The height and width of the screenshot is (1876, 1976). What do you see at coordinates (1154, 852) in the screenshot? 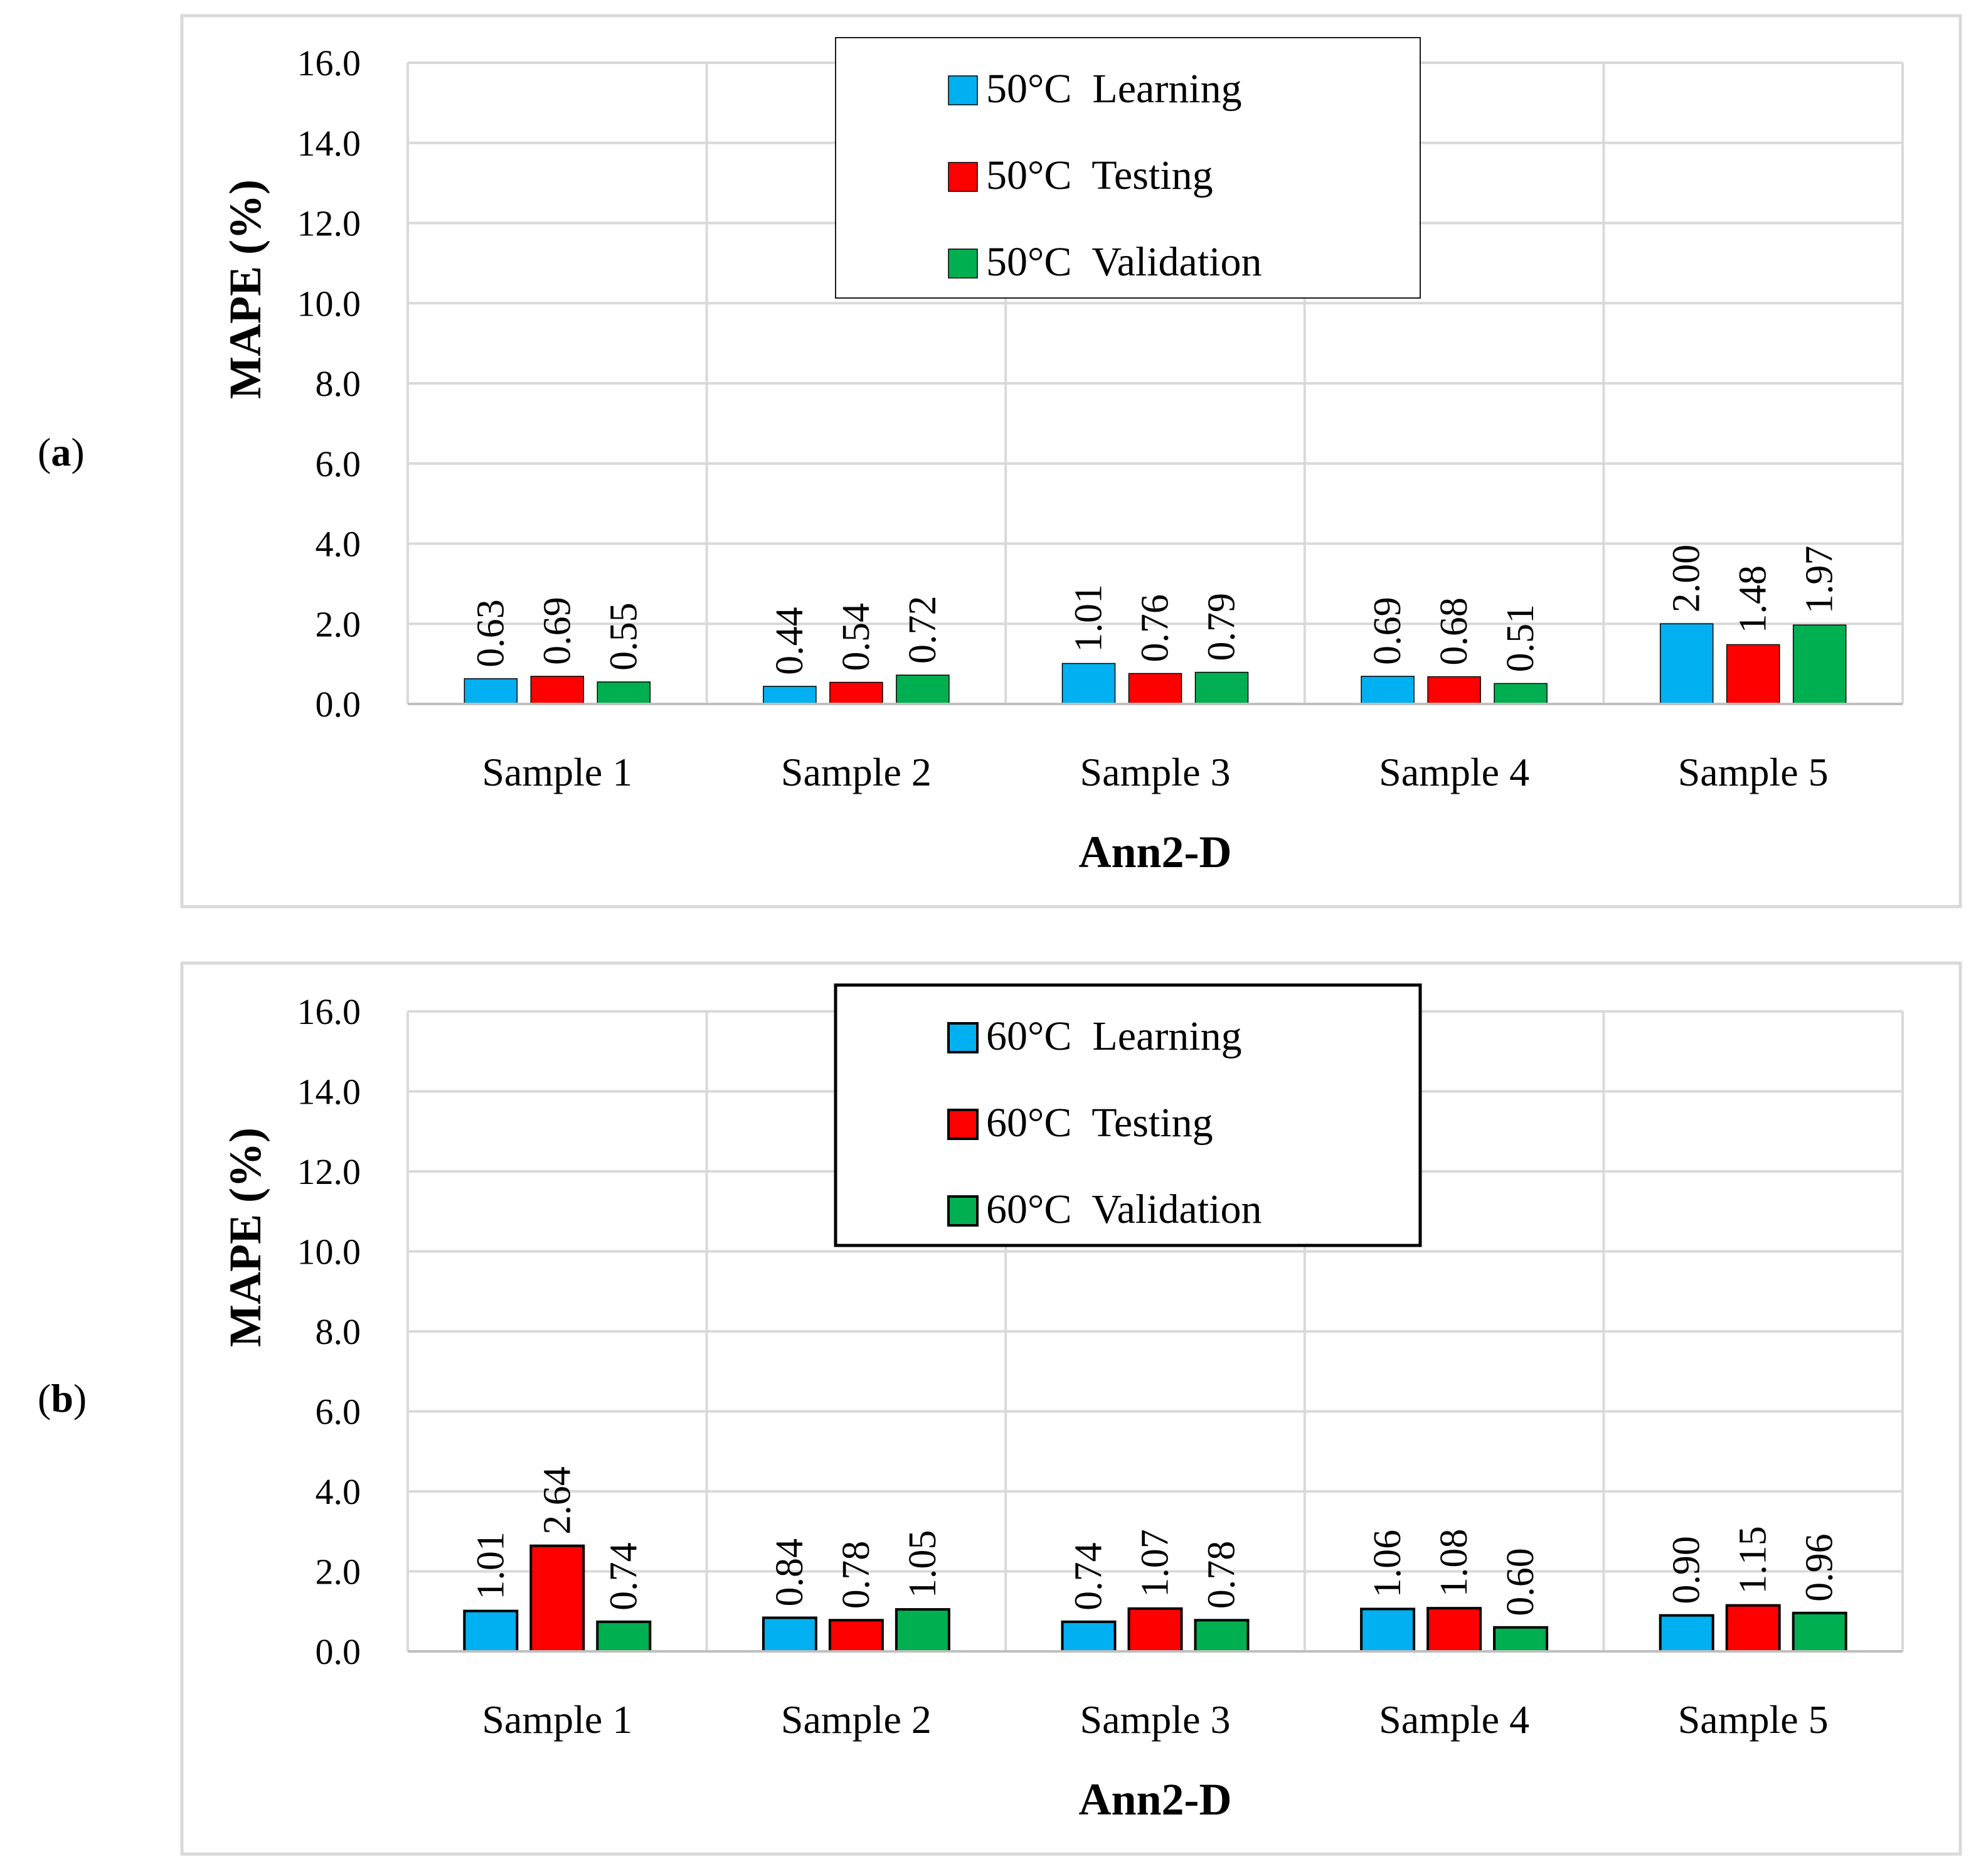
I see `x-axis-title: Ann2-D` at bounding box center [1154, 852].